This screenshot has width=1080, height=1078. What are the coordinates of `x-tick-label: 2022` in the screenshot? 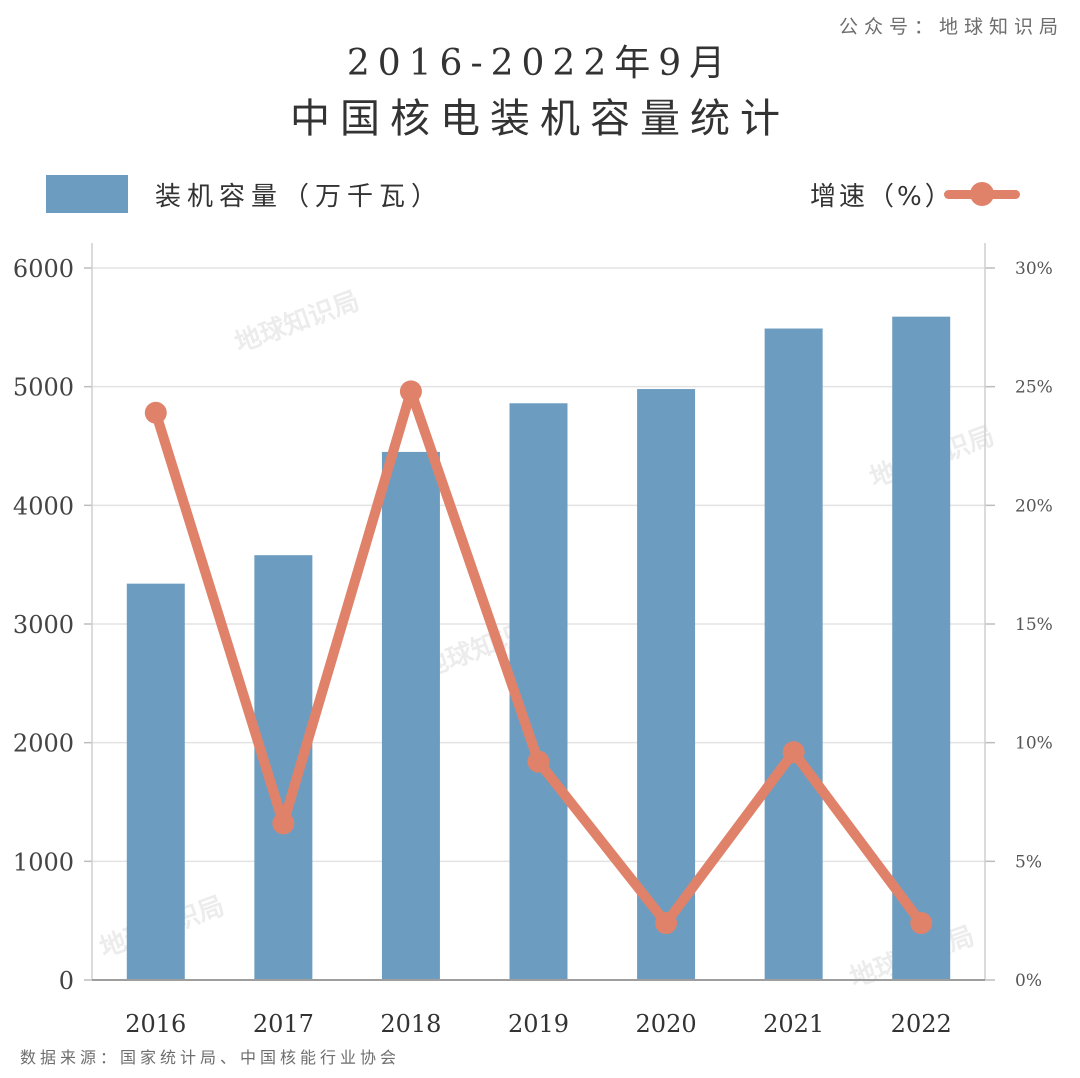 It's located at (921, 1024).